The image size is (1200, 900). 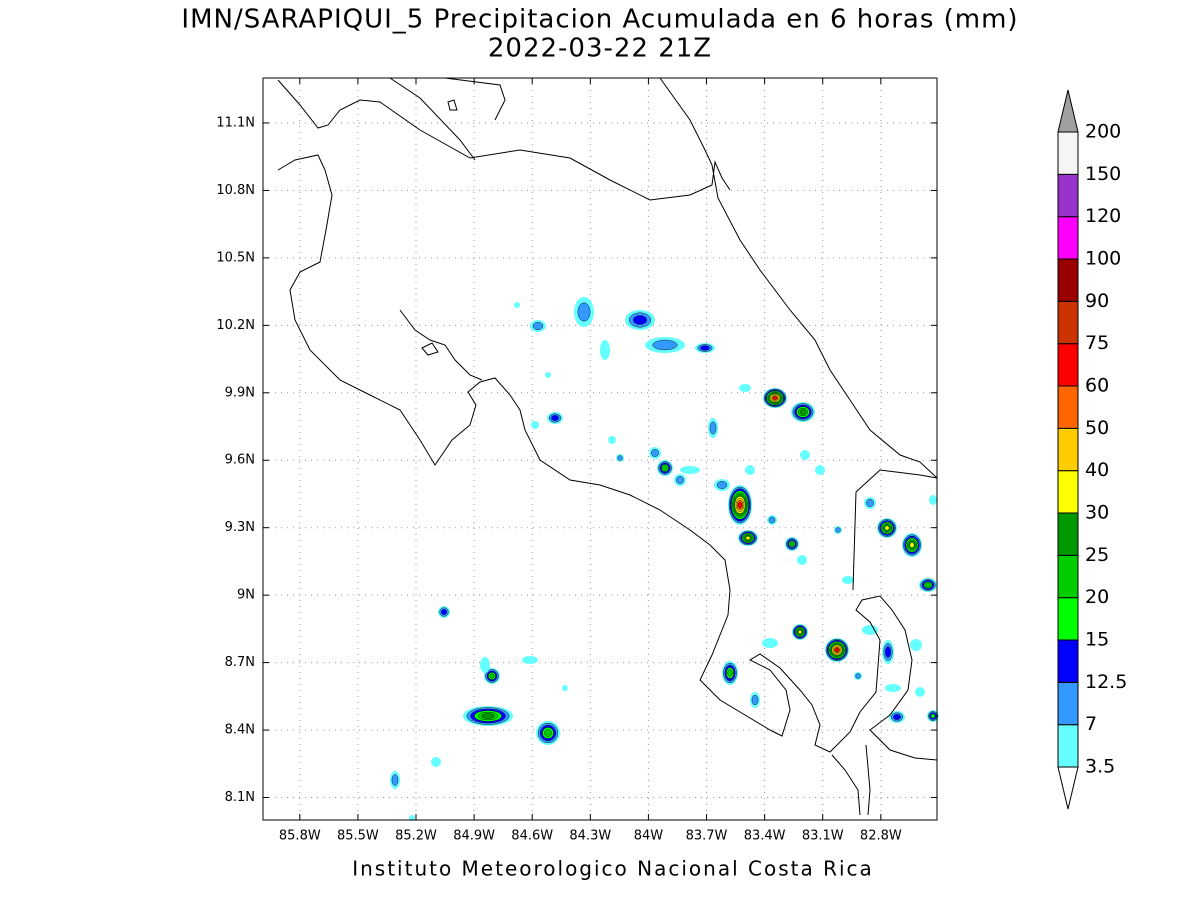 I want to click on x-tick-label: 84.9W, so click(x=474, y=836).